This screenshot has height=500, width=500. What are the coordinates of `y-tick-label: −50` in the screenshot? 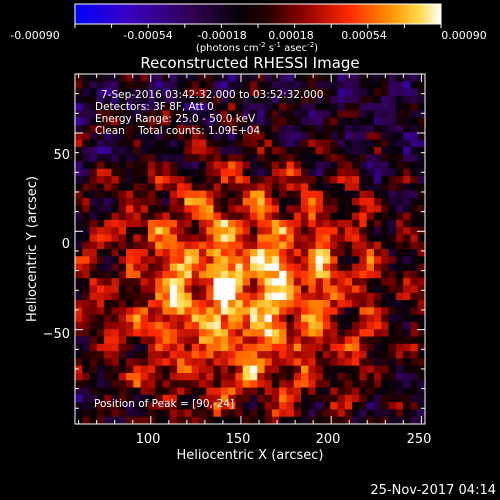 It's located at (56, 334).